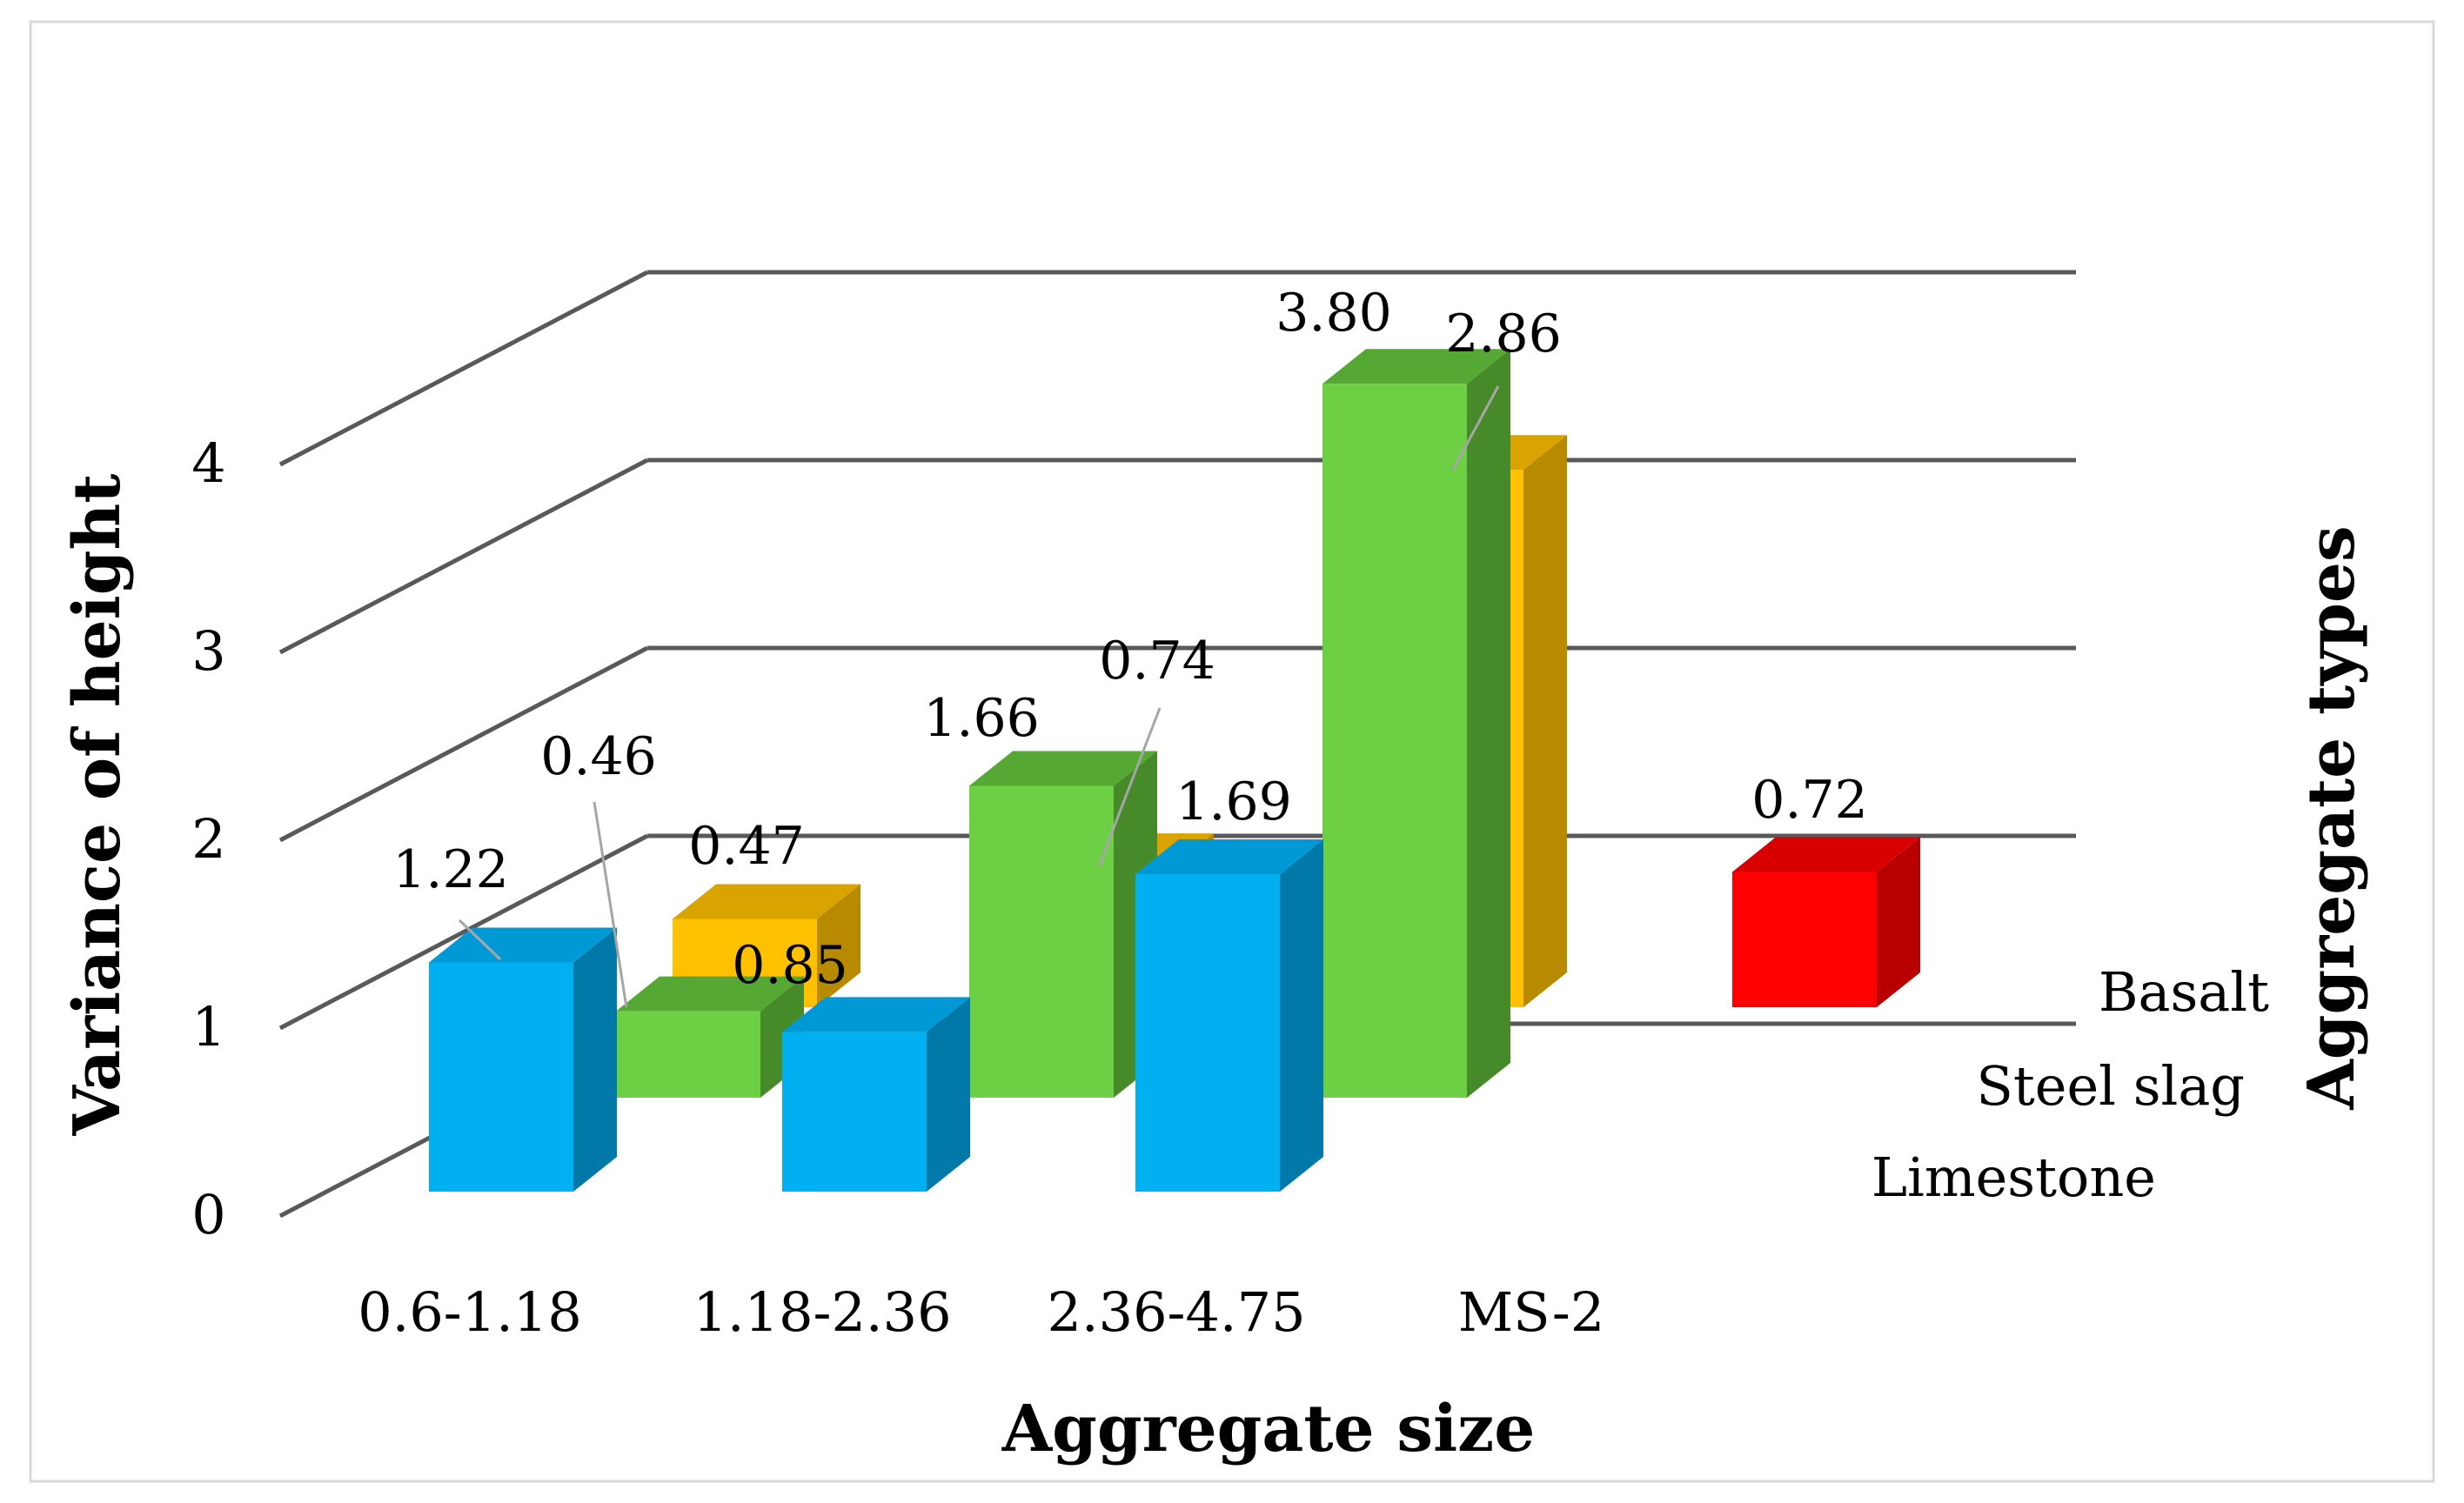  Describe the element at coordinates (450, 869) in the screenshot. I see `data-label: 1.22` at that location.